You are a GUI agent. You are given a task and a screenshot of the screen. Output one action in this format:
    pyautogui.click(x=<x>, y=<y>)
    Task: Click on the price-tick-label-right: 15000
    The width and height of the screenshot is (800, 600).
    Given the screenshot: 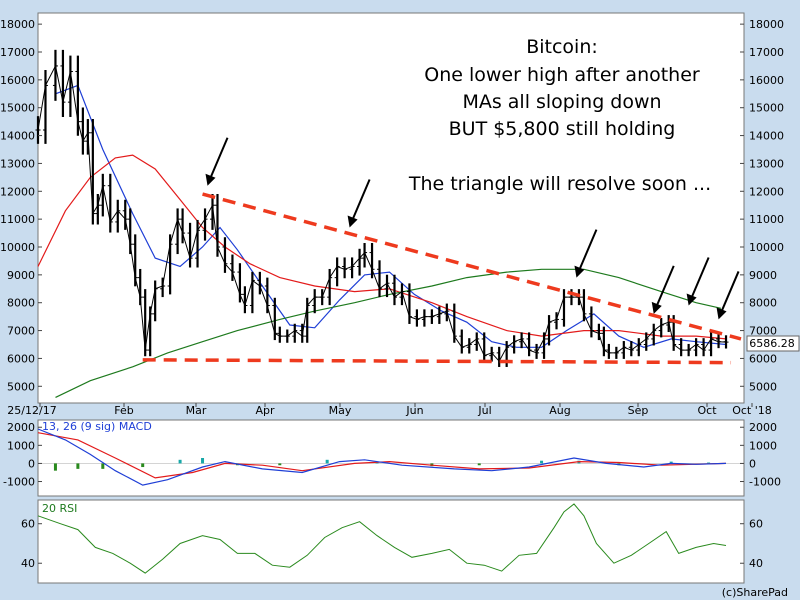 What is the action you would take?
    pyautogui.click(x=766, y=108)
    